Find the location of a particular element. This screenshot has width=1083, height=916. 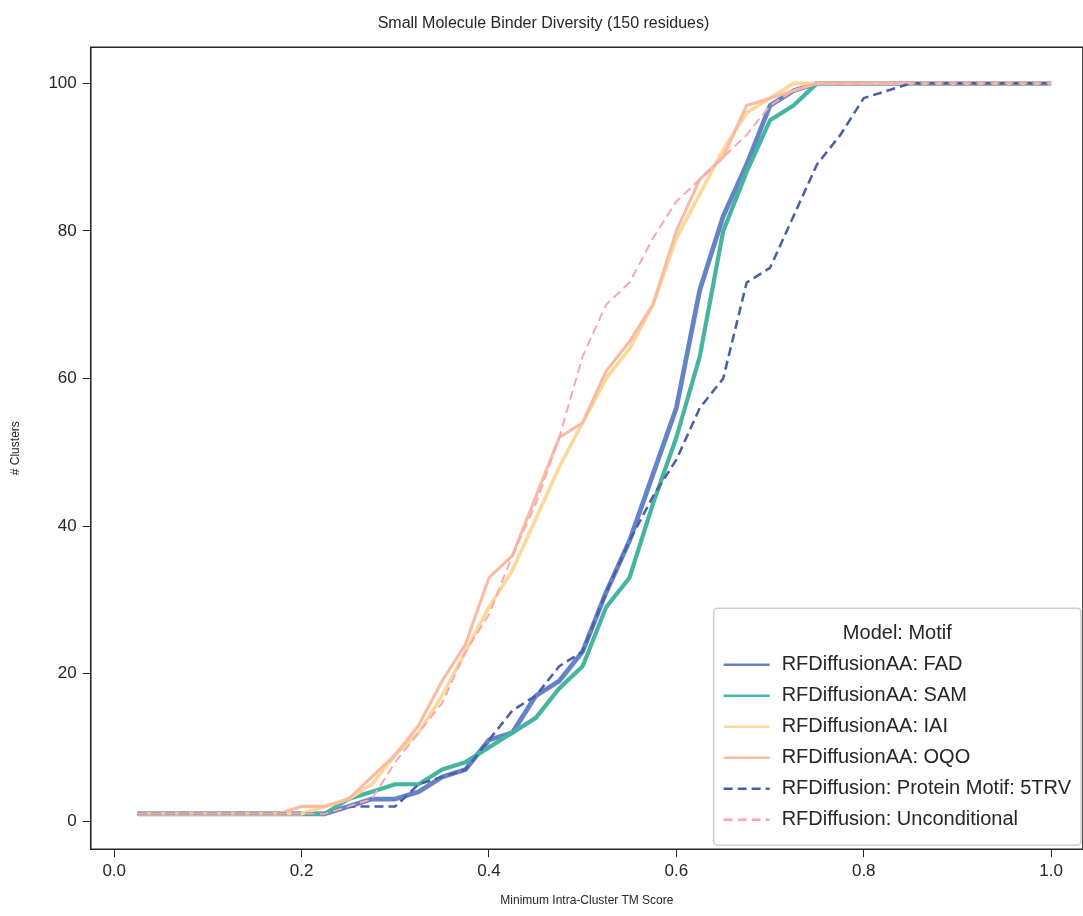

legend-label: RFDiffusionAA: IAI is located at coordinates (864, 725).